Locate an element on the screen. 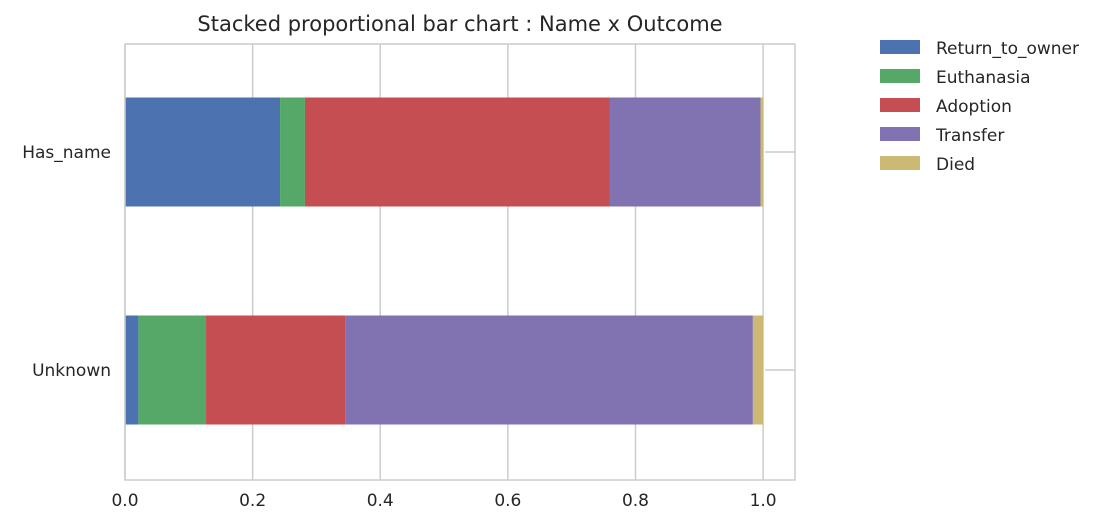 The image size is (1111, 526). legend-label: Died is located at coordinates (955, 165).